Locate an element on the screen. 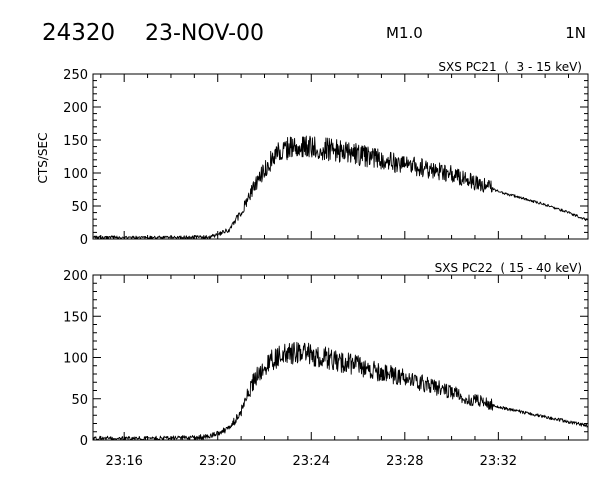 The image size is (600, 480). top-ytick-label: 150 is located at coordinates (75, 141).